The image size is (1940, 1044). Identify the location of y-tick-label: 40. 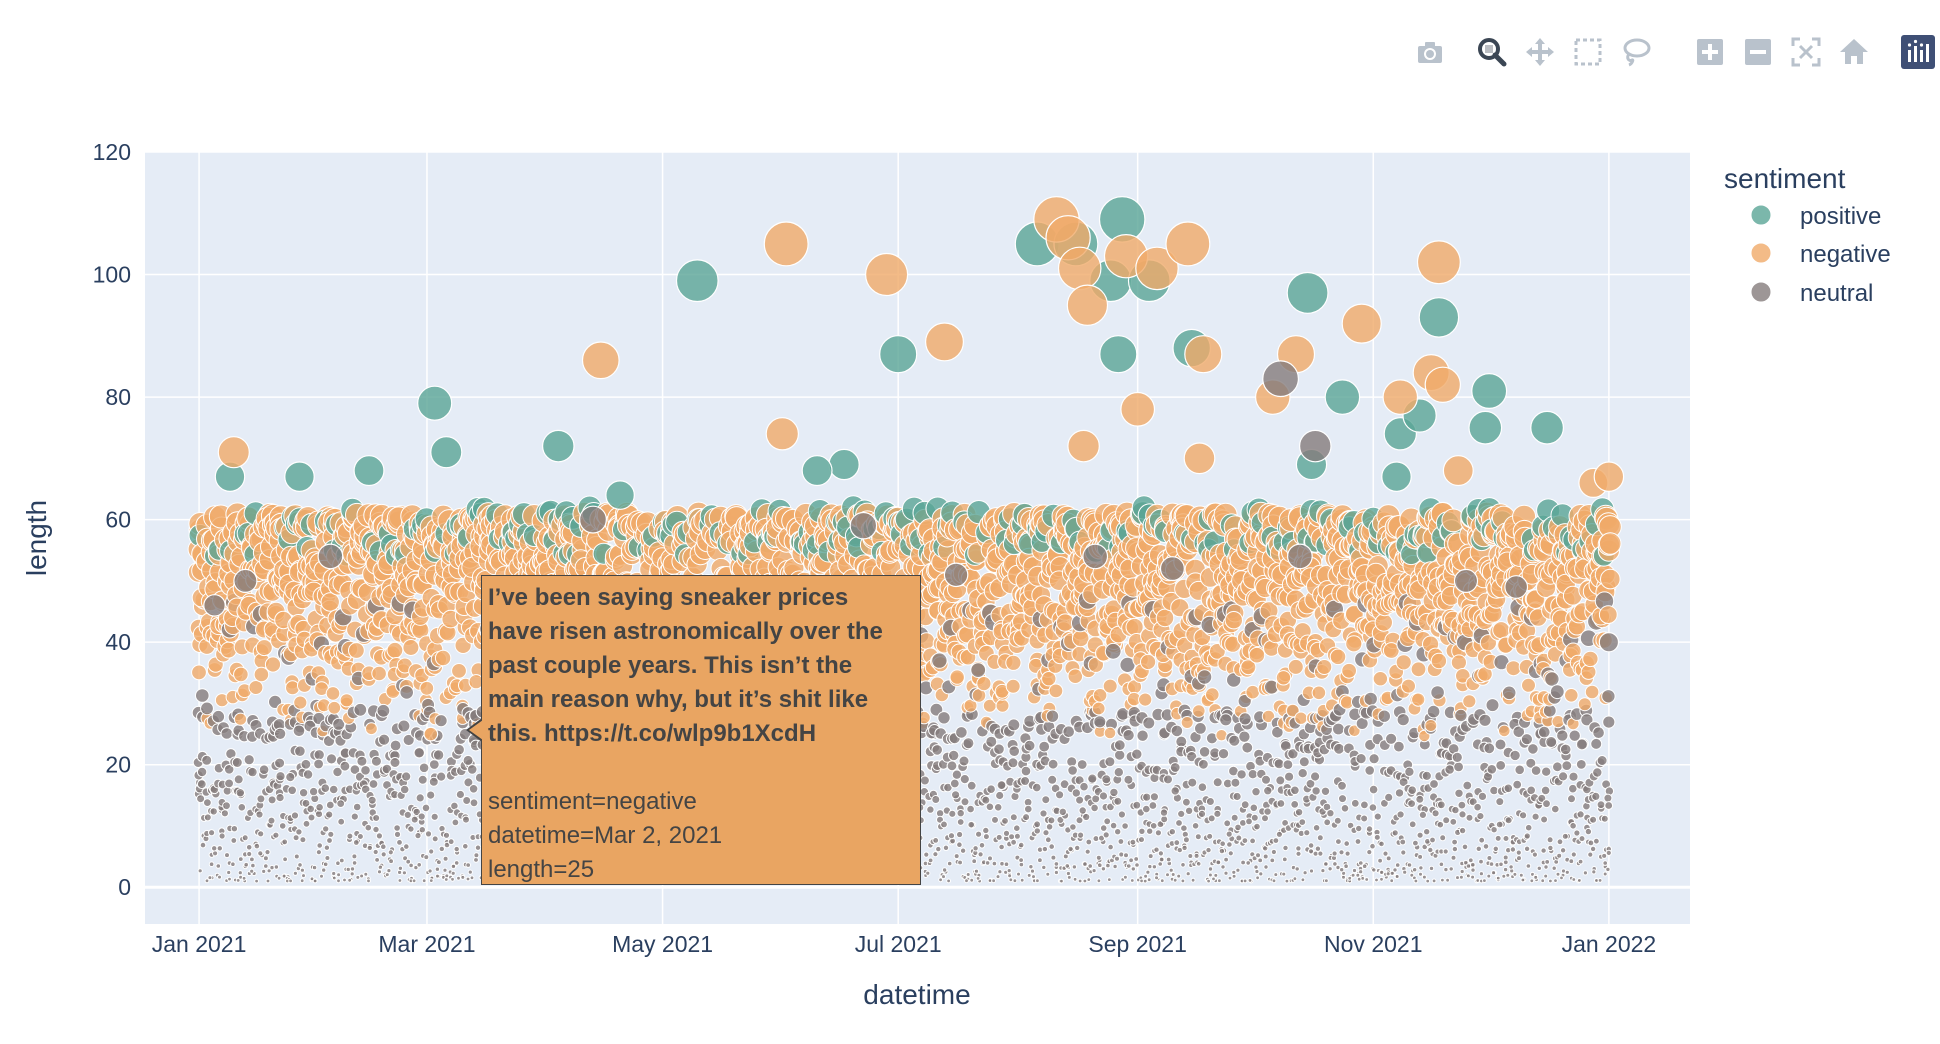
(118, 642).